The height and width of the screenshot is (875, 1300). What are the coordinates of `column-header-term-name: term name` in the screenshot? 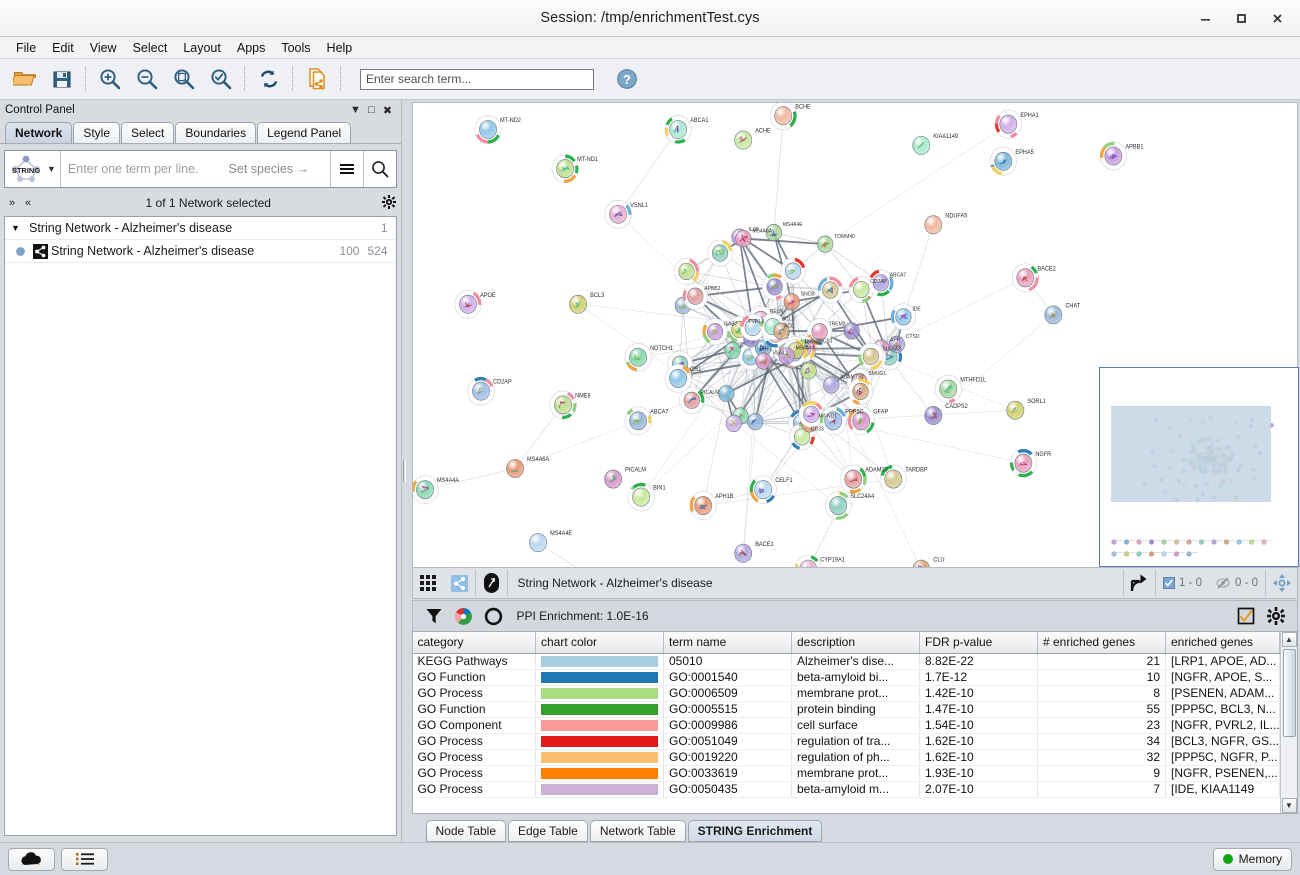 It's located at (728, 642).